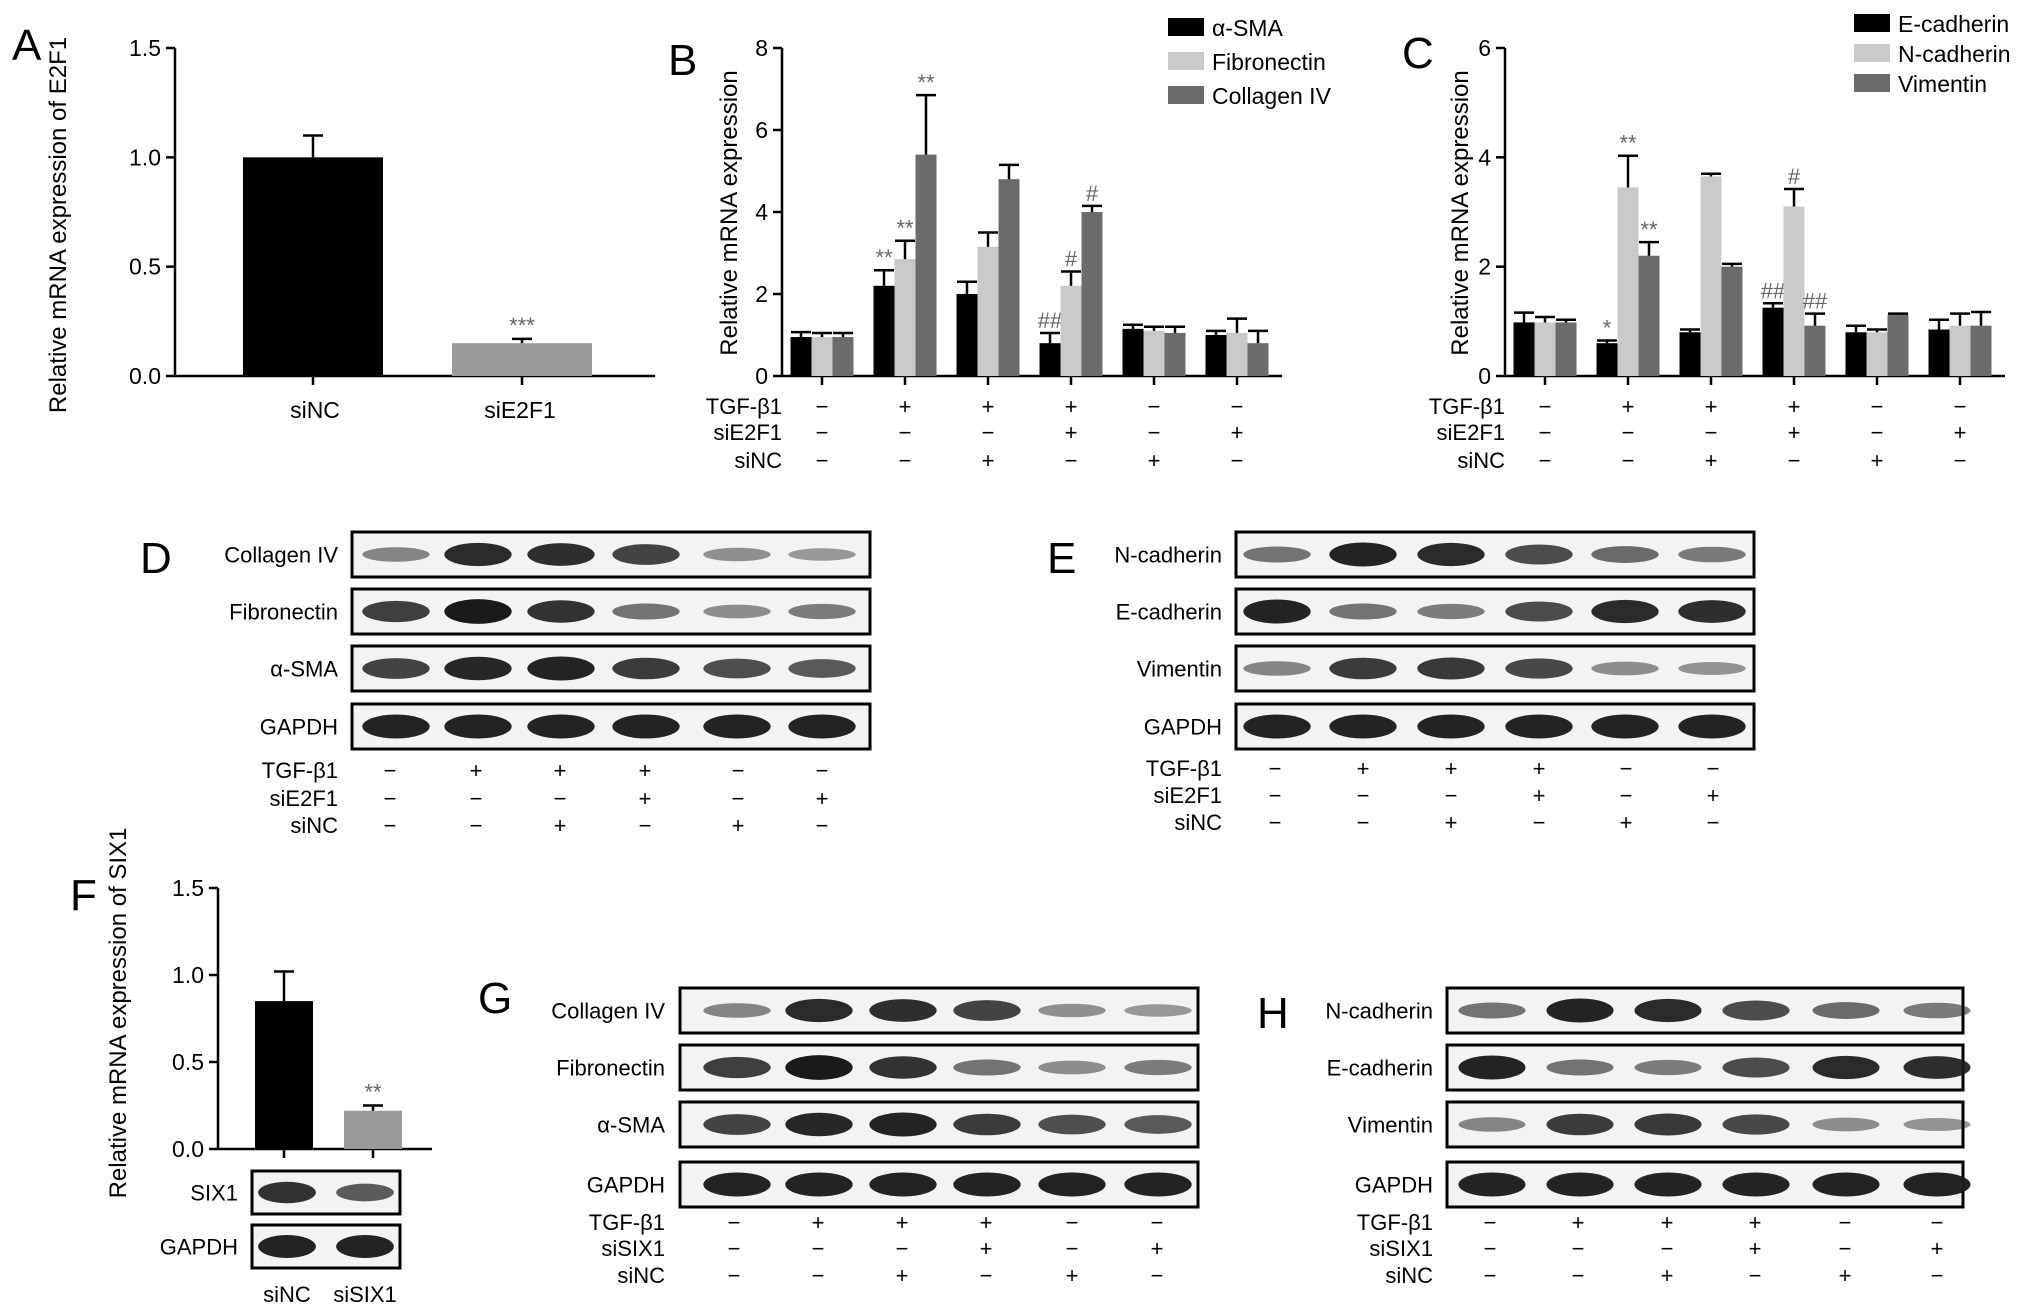 This screenshot has height=1316, width=2032. Describe the element at coordinates (1380, 1068) in the screenshot. I see `panel-h-blot-label: E-cadherin` at that location.